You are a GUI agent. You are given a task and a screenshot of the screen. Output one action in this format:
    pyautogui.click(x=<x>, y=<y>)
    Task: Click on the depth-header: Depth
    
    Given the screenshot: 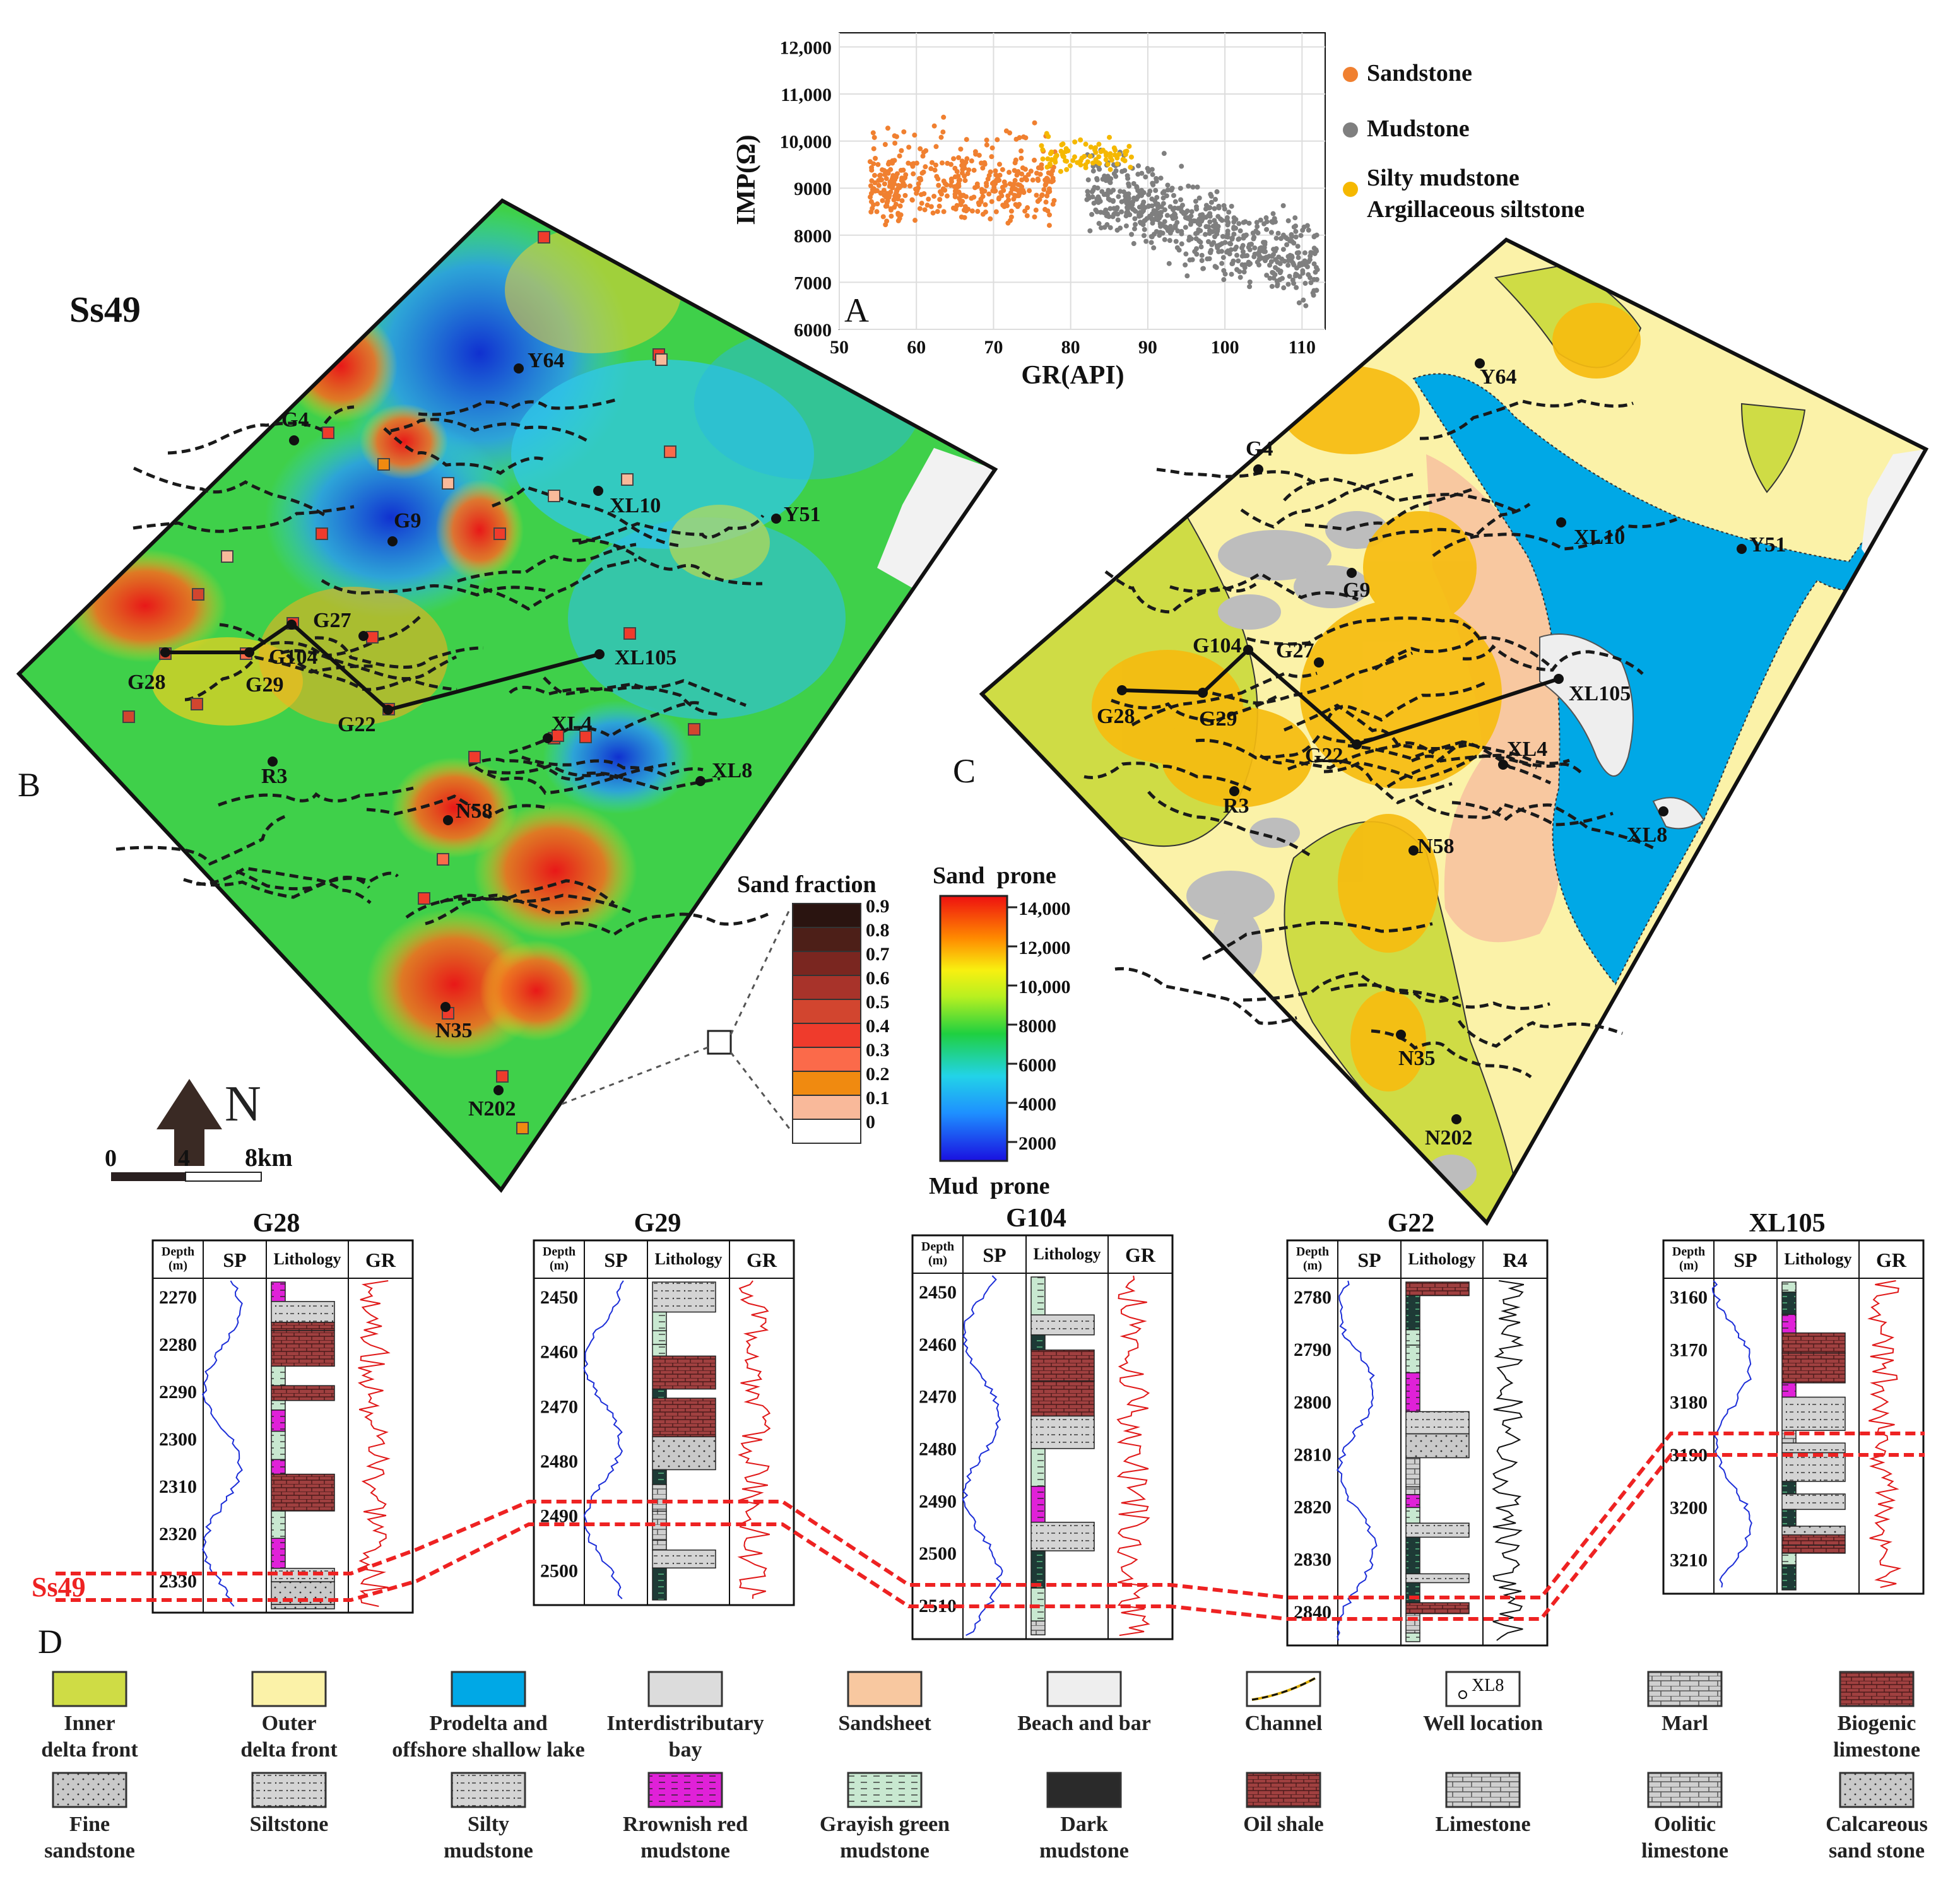 What is the action you would take?
    pyautogui.click(x=1312, y=1252)
    